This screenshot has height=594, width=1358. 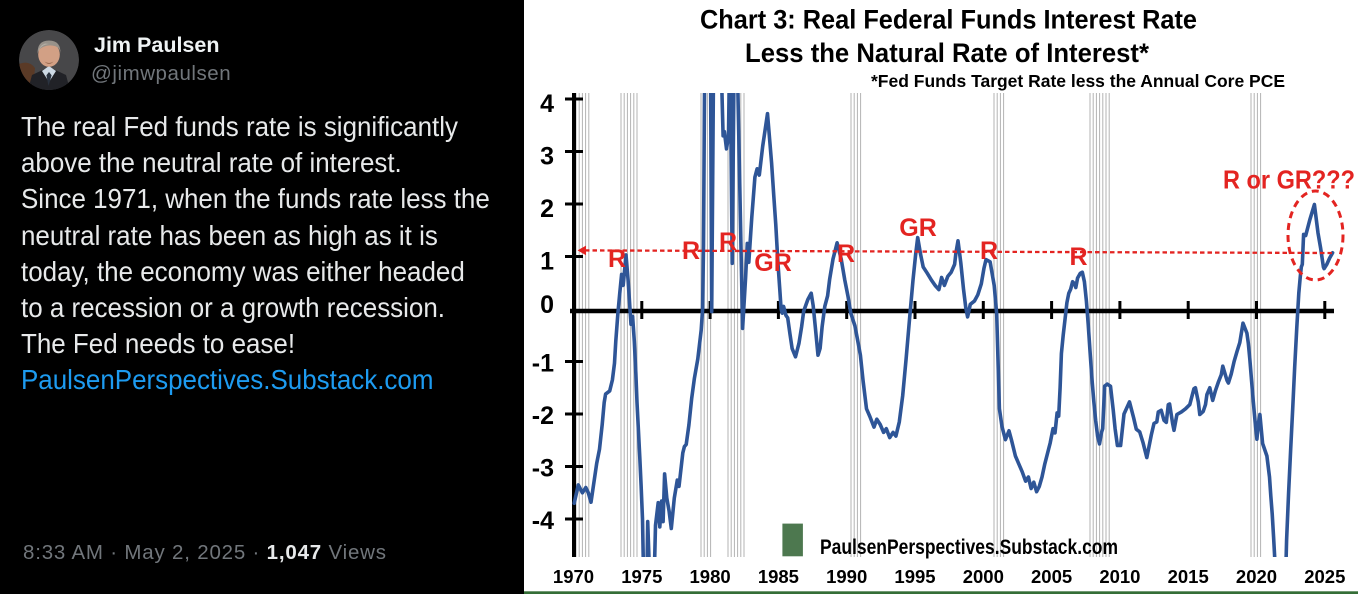 What do you see at coordinates (547, 157) in the screenshot?
I see `svg-text: 3` at bounding box center [547, 157].